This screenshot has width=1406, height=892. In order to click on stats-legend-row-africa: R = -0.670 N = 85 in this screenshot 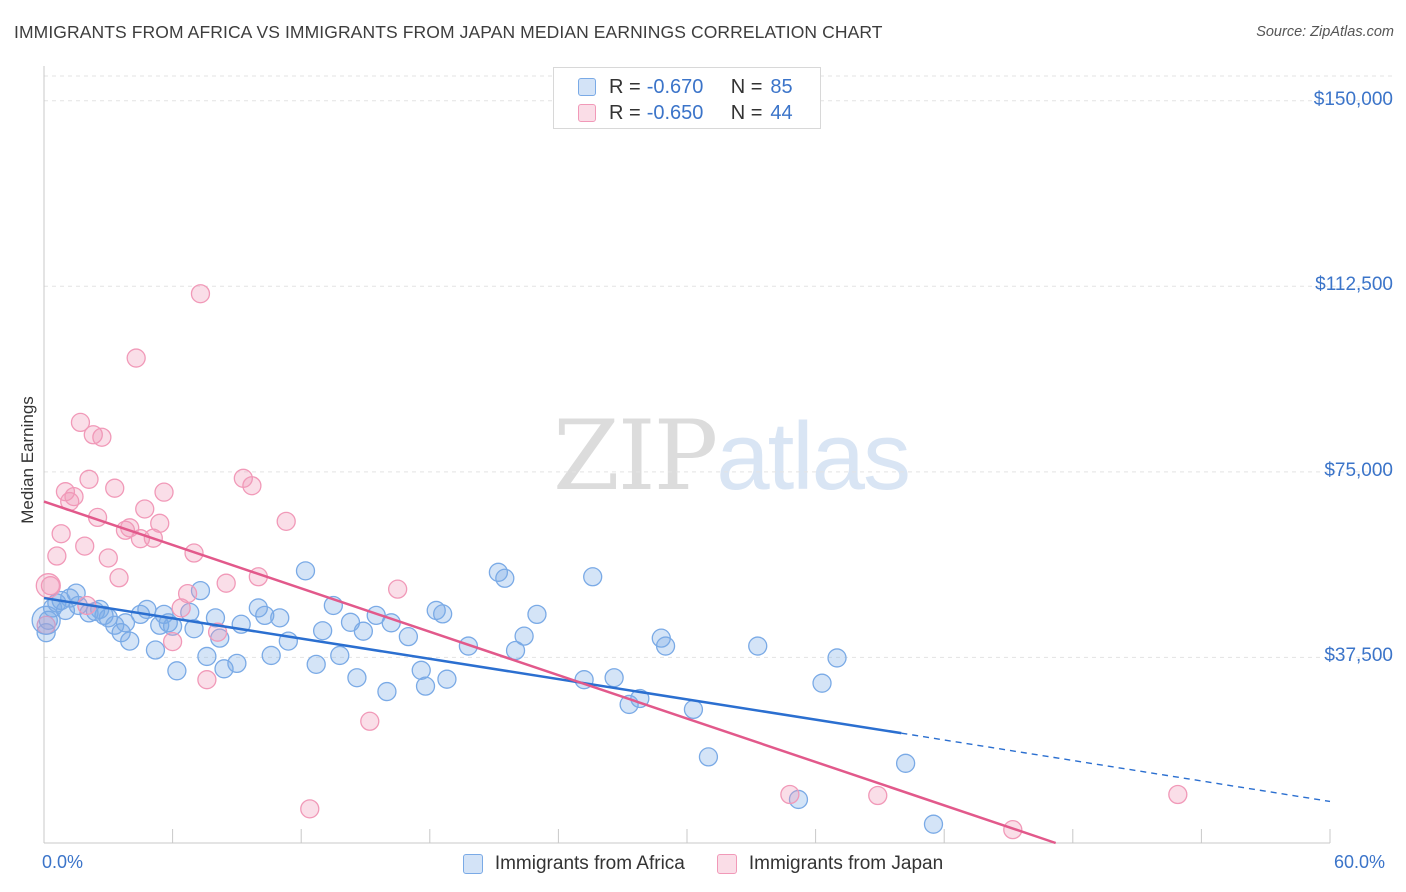, I will do `click(685, 87)`.